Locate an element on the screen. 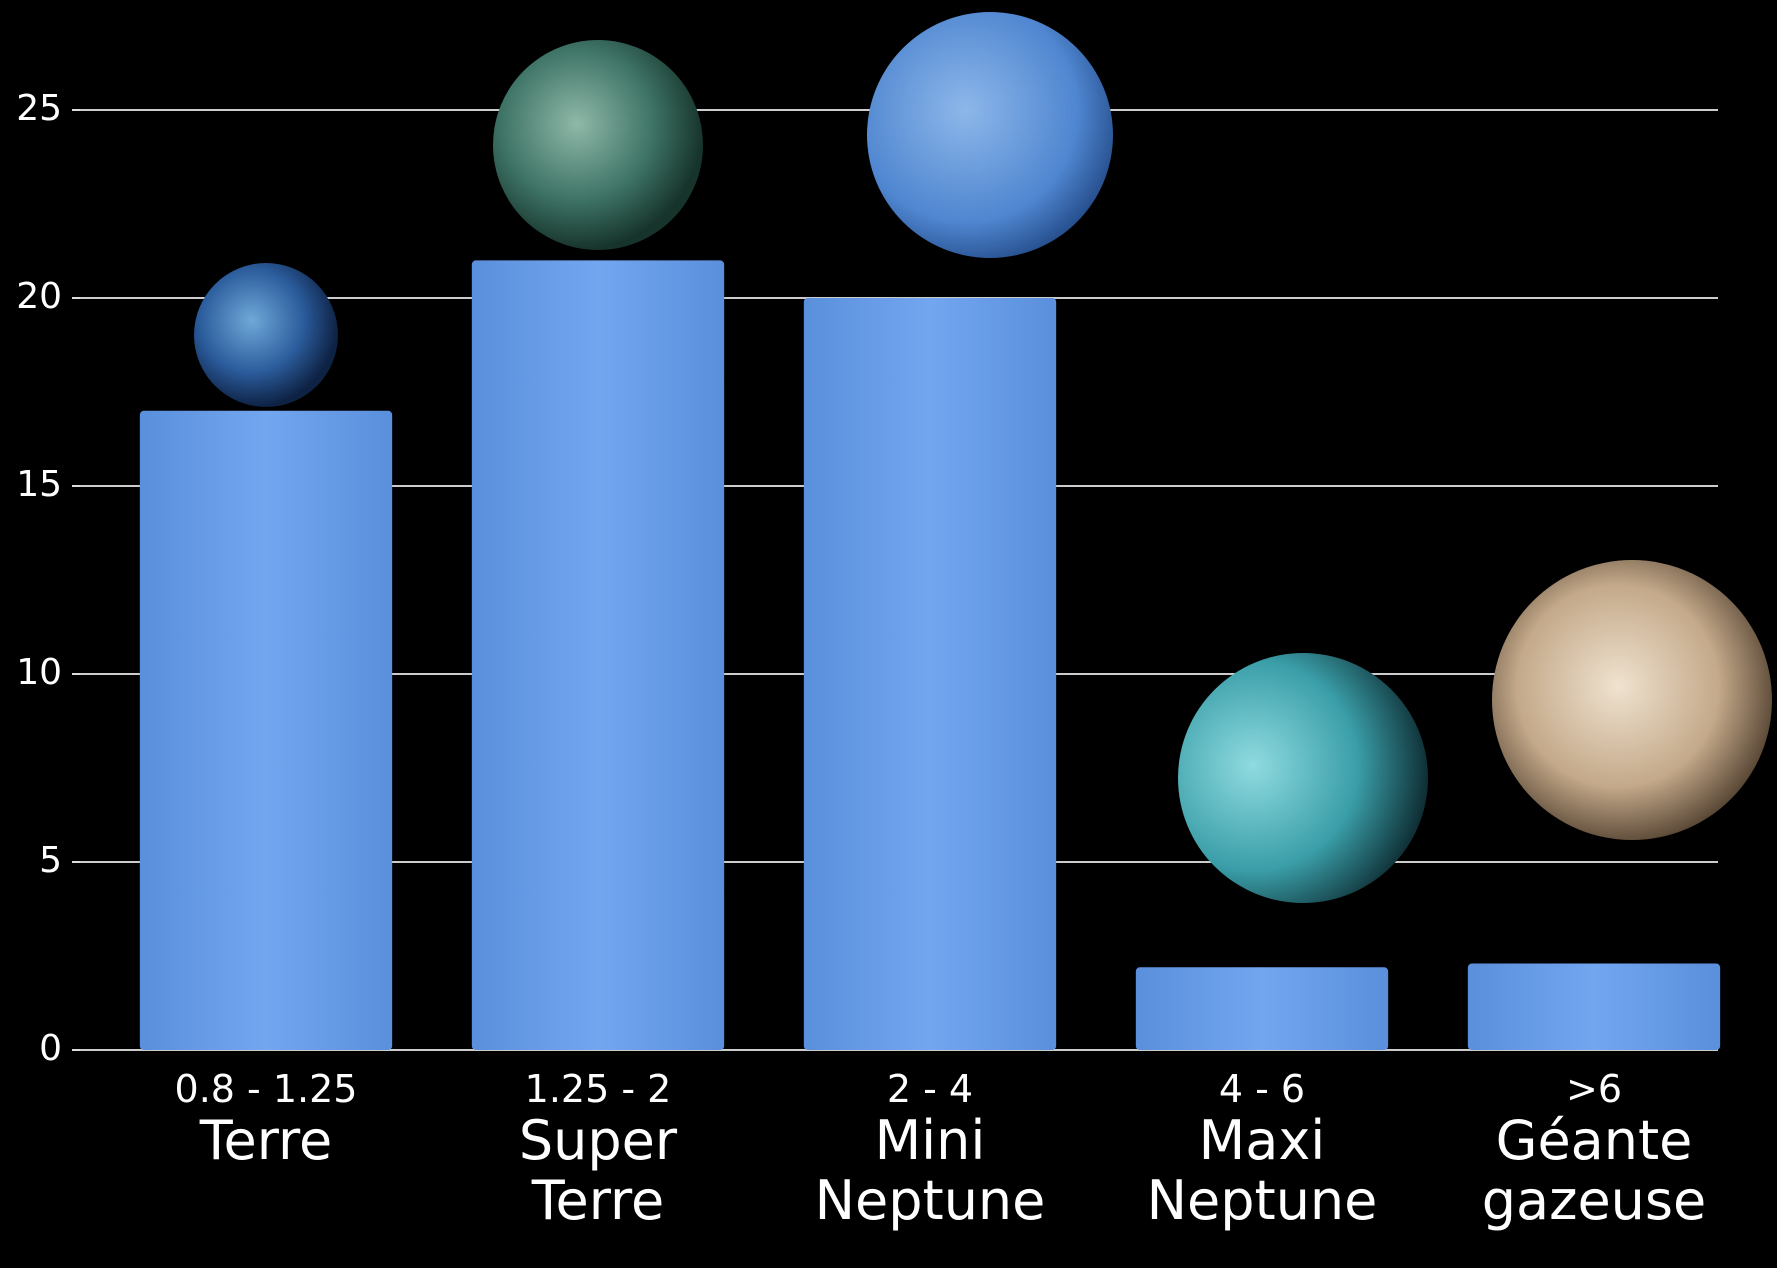  x-range-label: 4 - 6 is located at coordinates (1262, 1089).